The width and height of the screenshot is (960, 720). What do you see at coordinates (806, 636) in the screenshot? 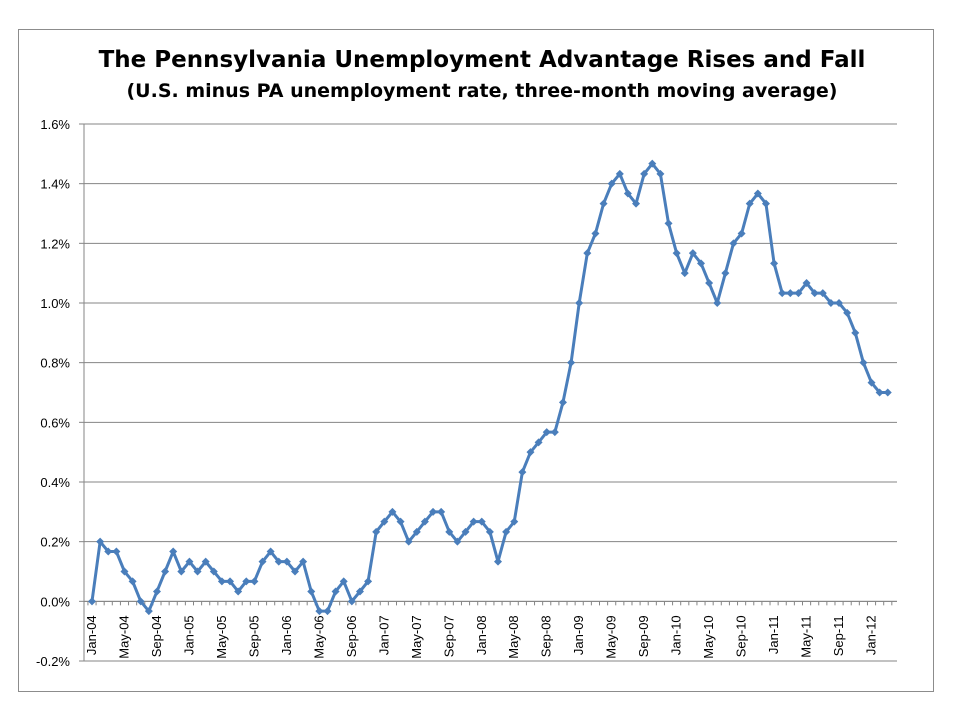
I see `x-tick-label: May-11` at bounding box center [806, 636].